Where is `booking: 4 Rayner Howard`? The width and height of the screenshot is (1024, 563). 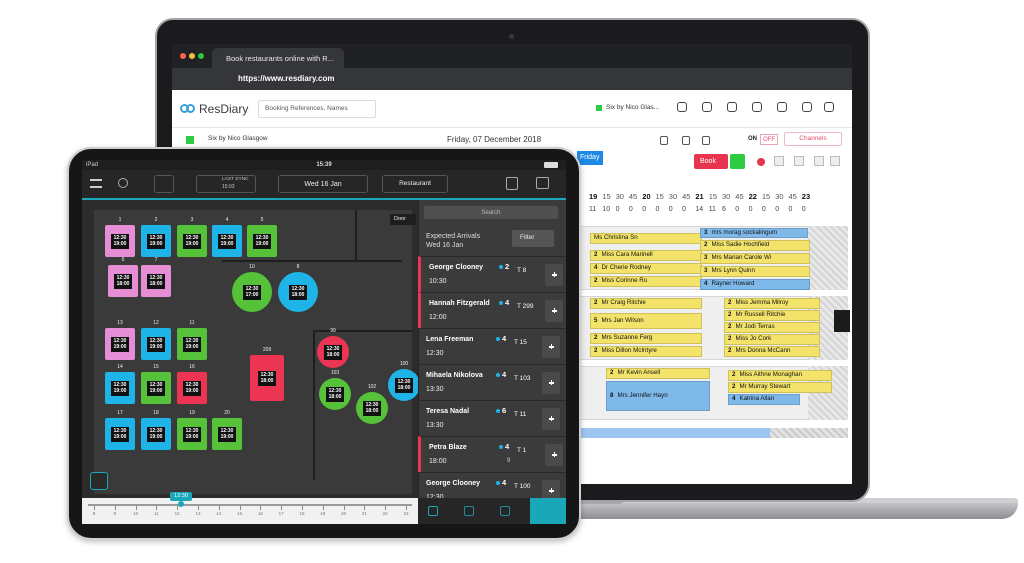 booking: 4 Rayner Howard is located at coordinates (755, 284).